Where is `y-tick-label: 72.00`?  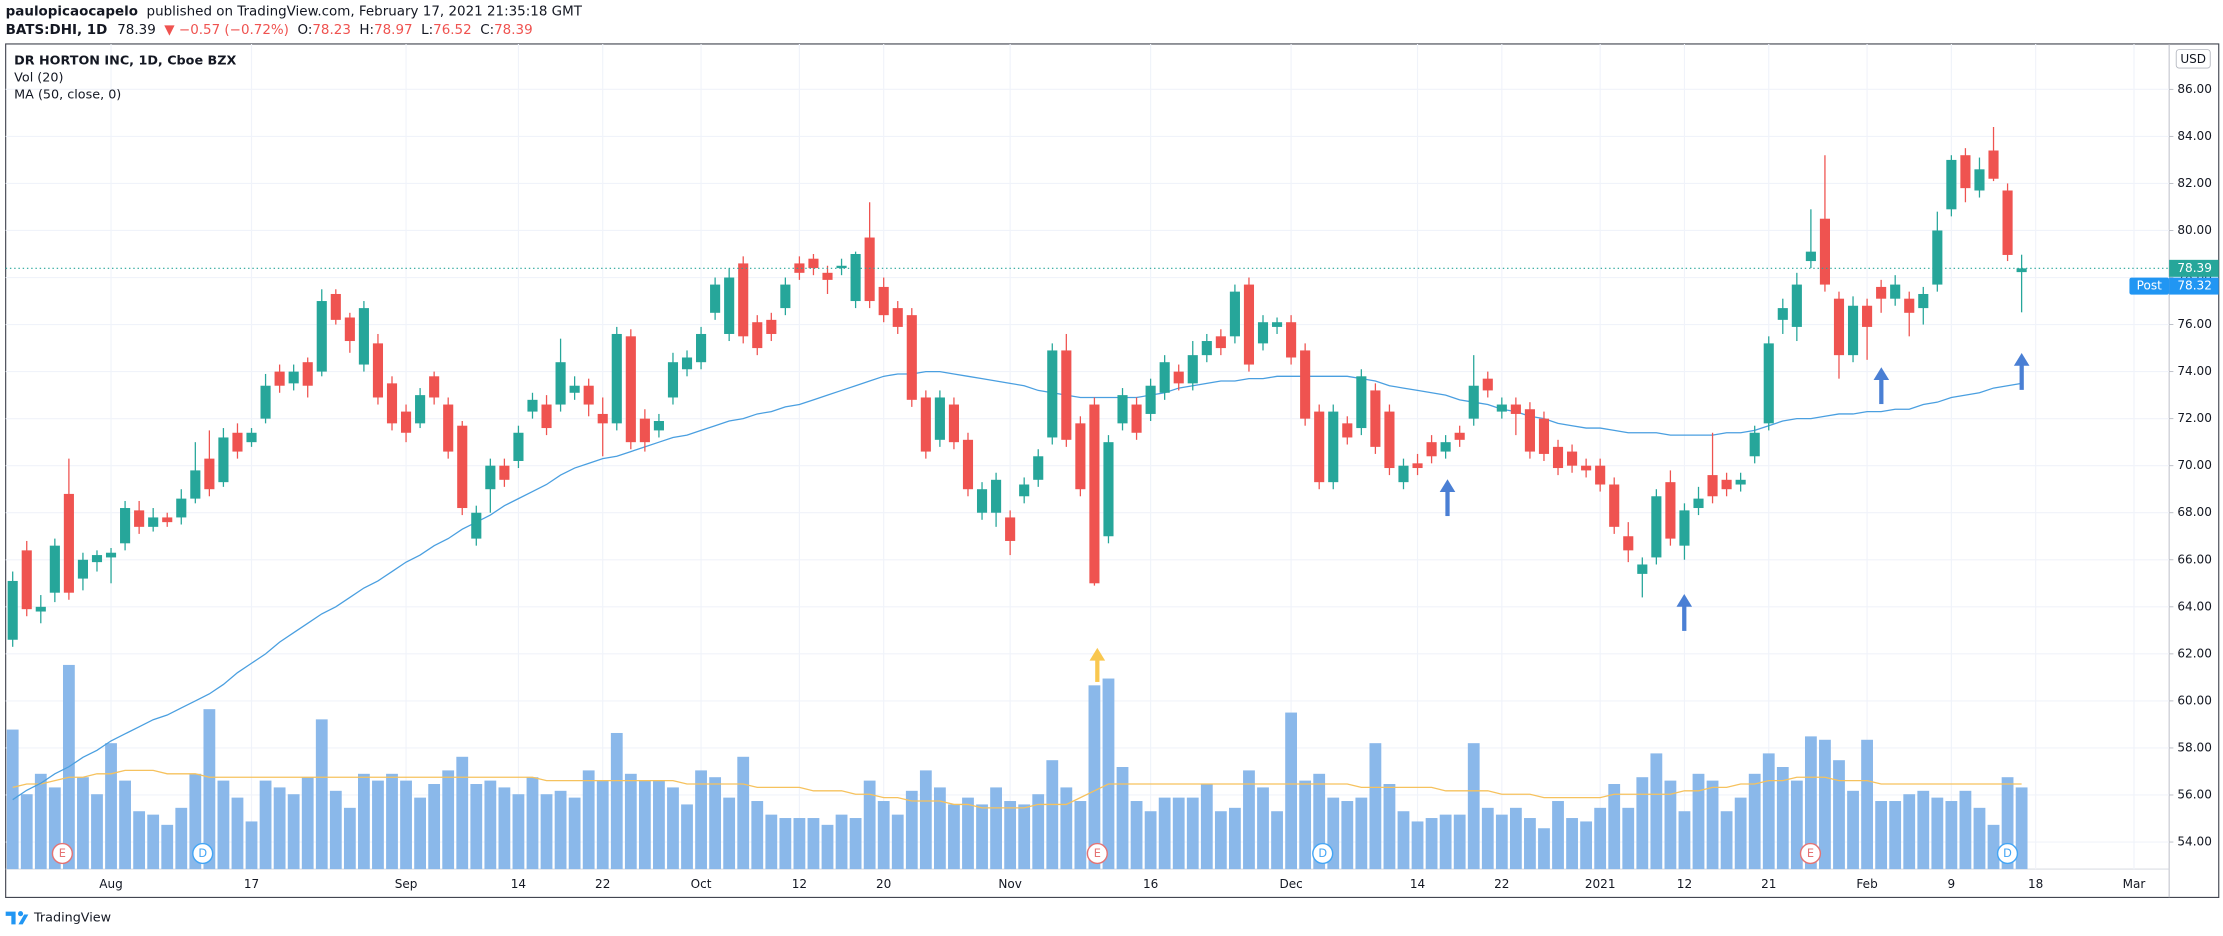 y-tick-label: 72.00 is located at coordinates (2194, 418).